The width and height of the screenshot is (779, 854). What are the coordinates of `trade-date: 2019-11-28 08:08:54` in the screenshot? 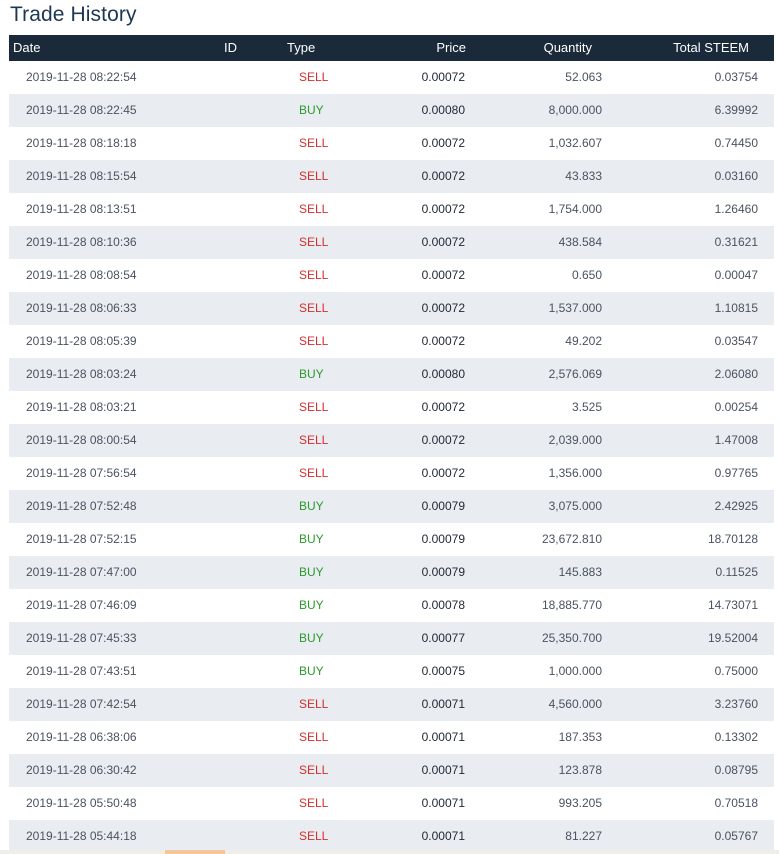 It's located at (81, 275).